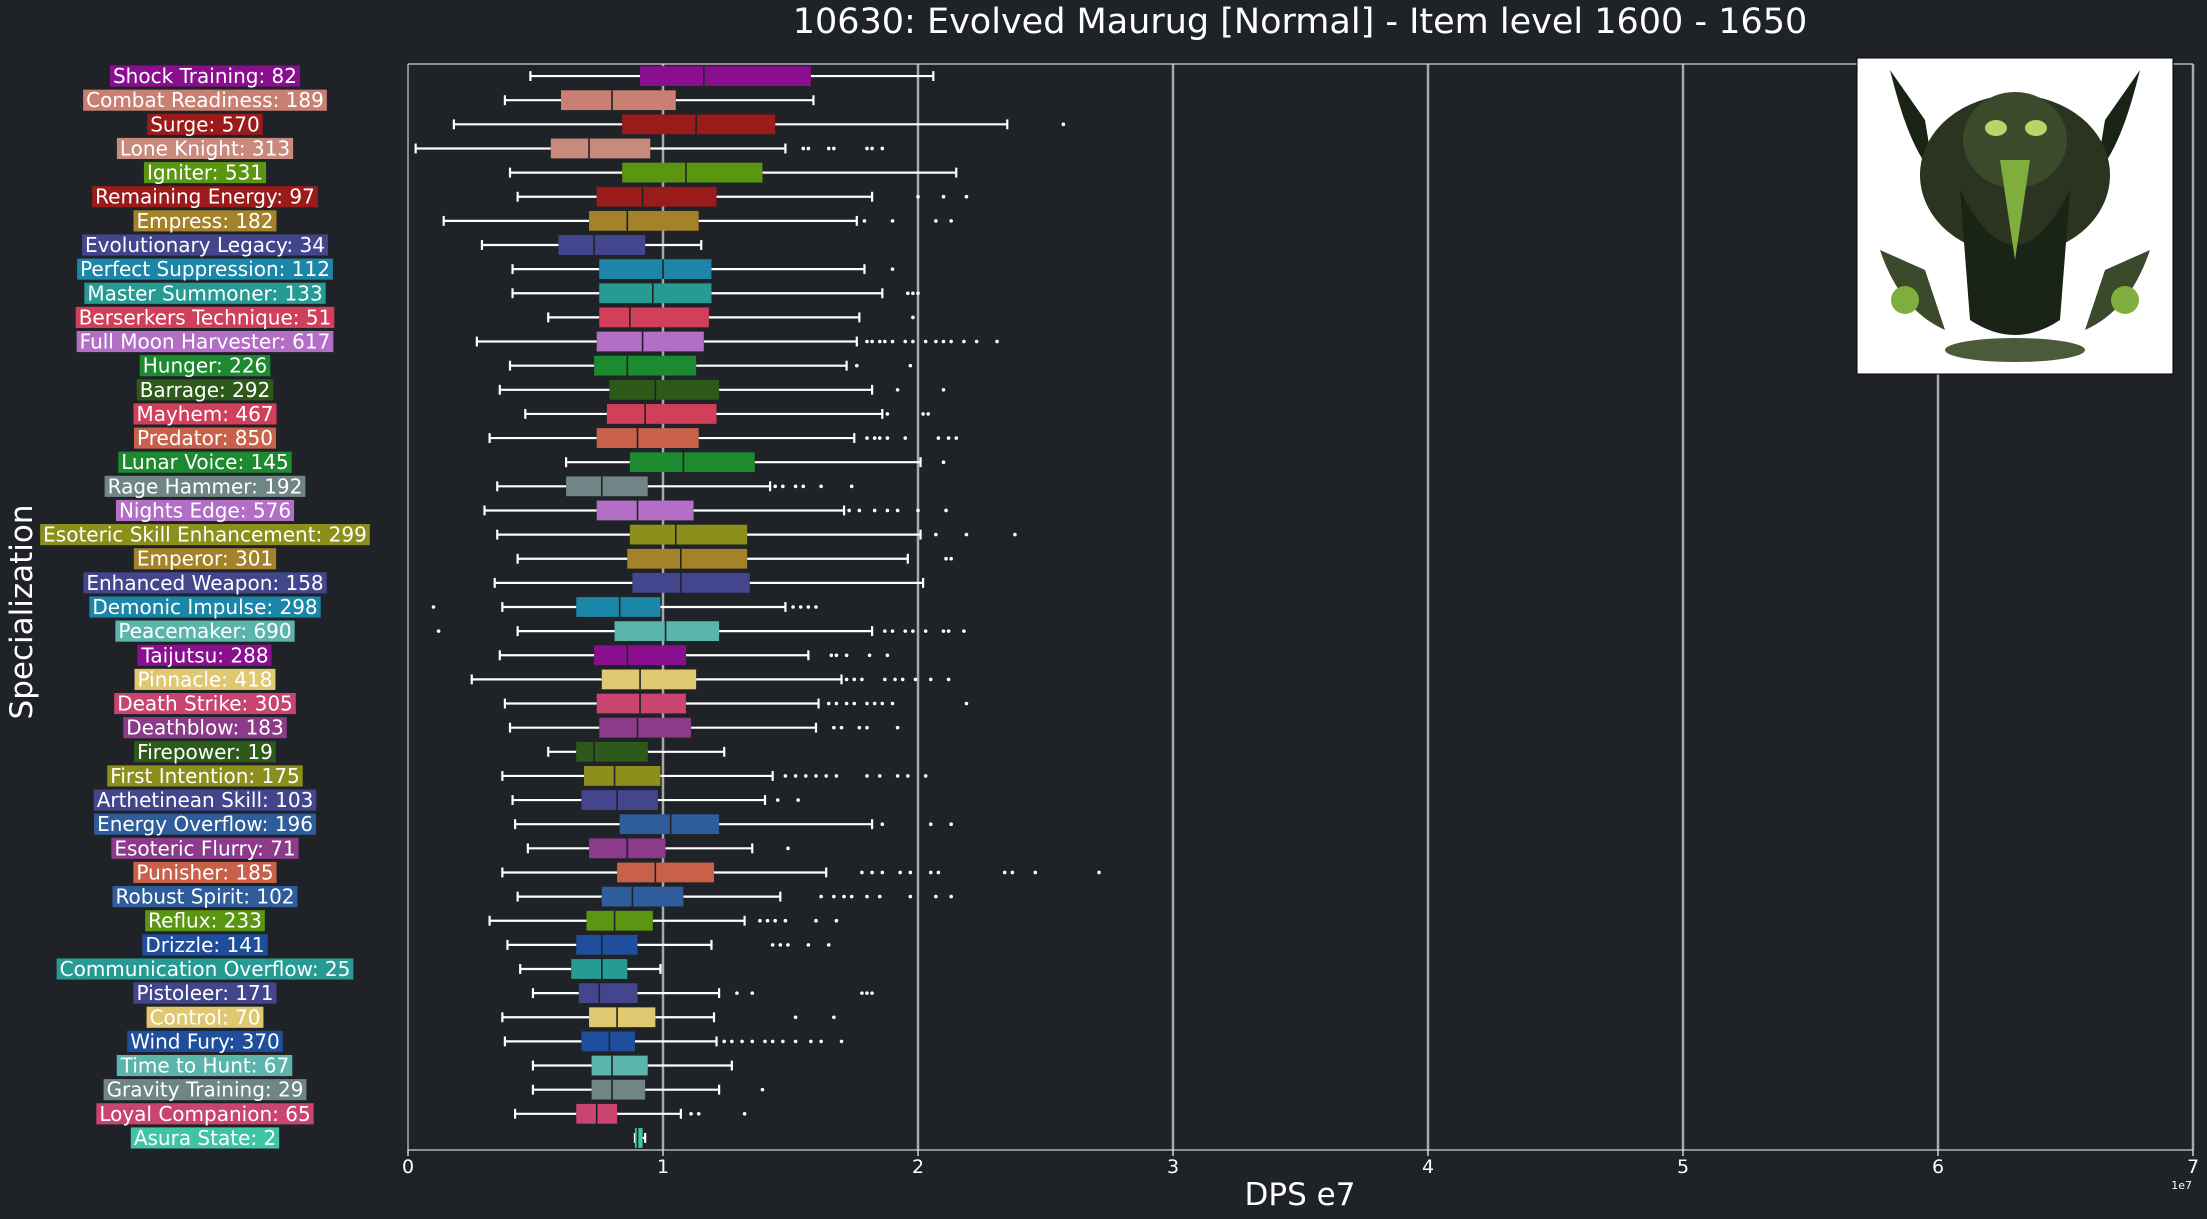  I want to click on y-tick-label: Loyal Companion: 65, so click(205, 1114).